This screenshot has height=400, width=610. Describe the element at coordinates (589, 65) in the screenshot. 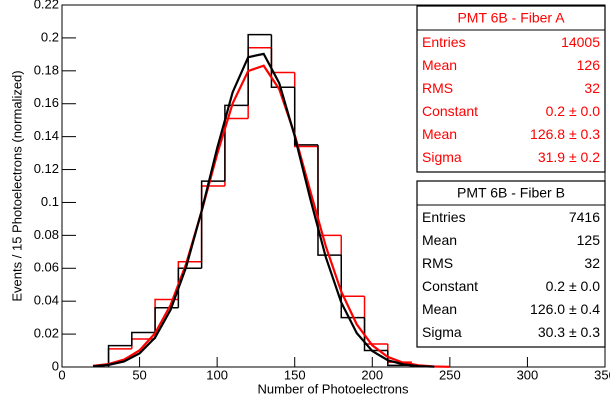

I see `stat-value: 126` at that location.